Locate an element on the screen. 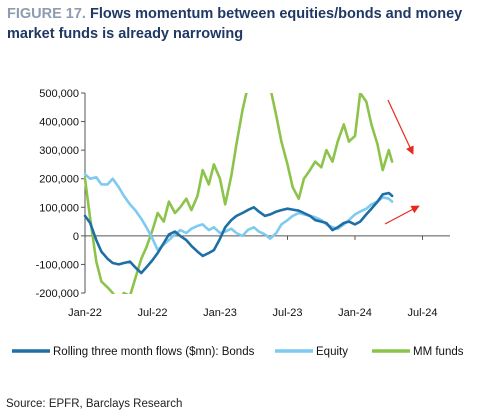 Image resolution: width=480 pixels, height=419 pixels. x-tick-label: Jan-23 is located at coordinates (220, 313).